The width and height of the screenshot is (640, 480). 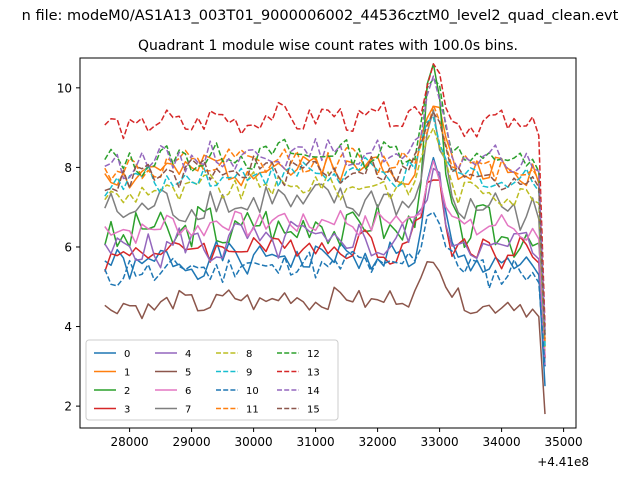 What do you see at coordinates (127, 354) in the screenshot?
I see `legend-label-0: 0` at bounding box center [127, 354].